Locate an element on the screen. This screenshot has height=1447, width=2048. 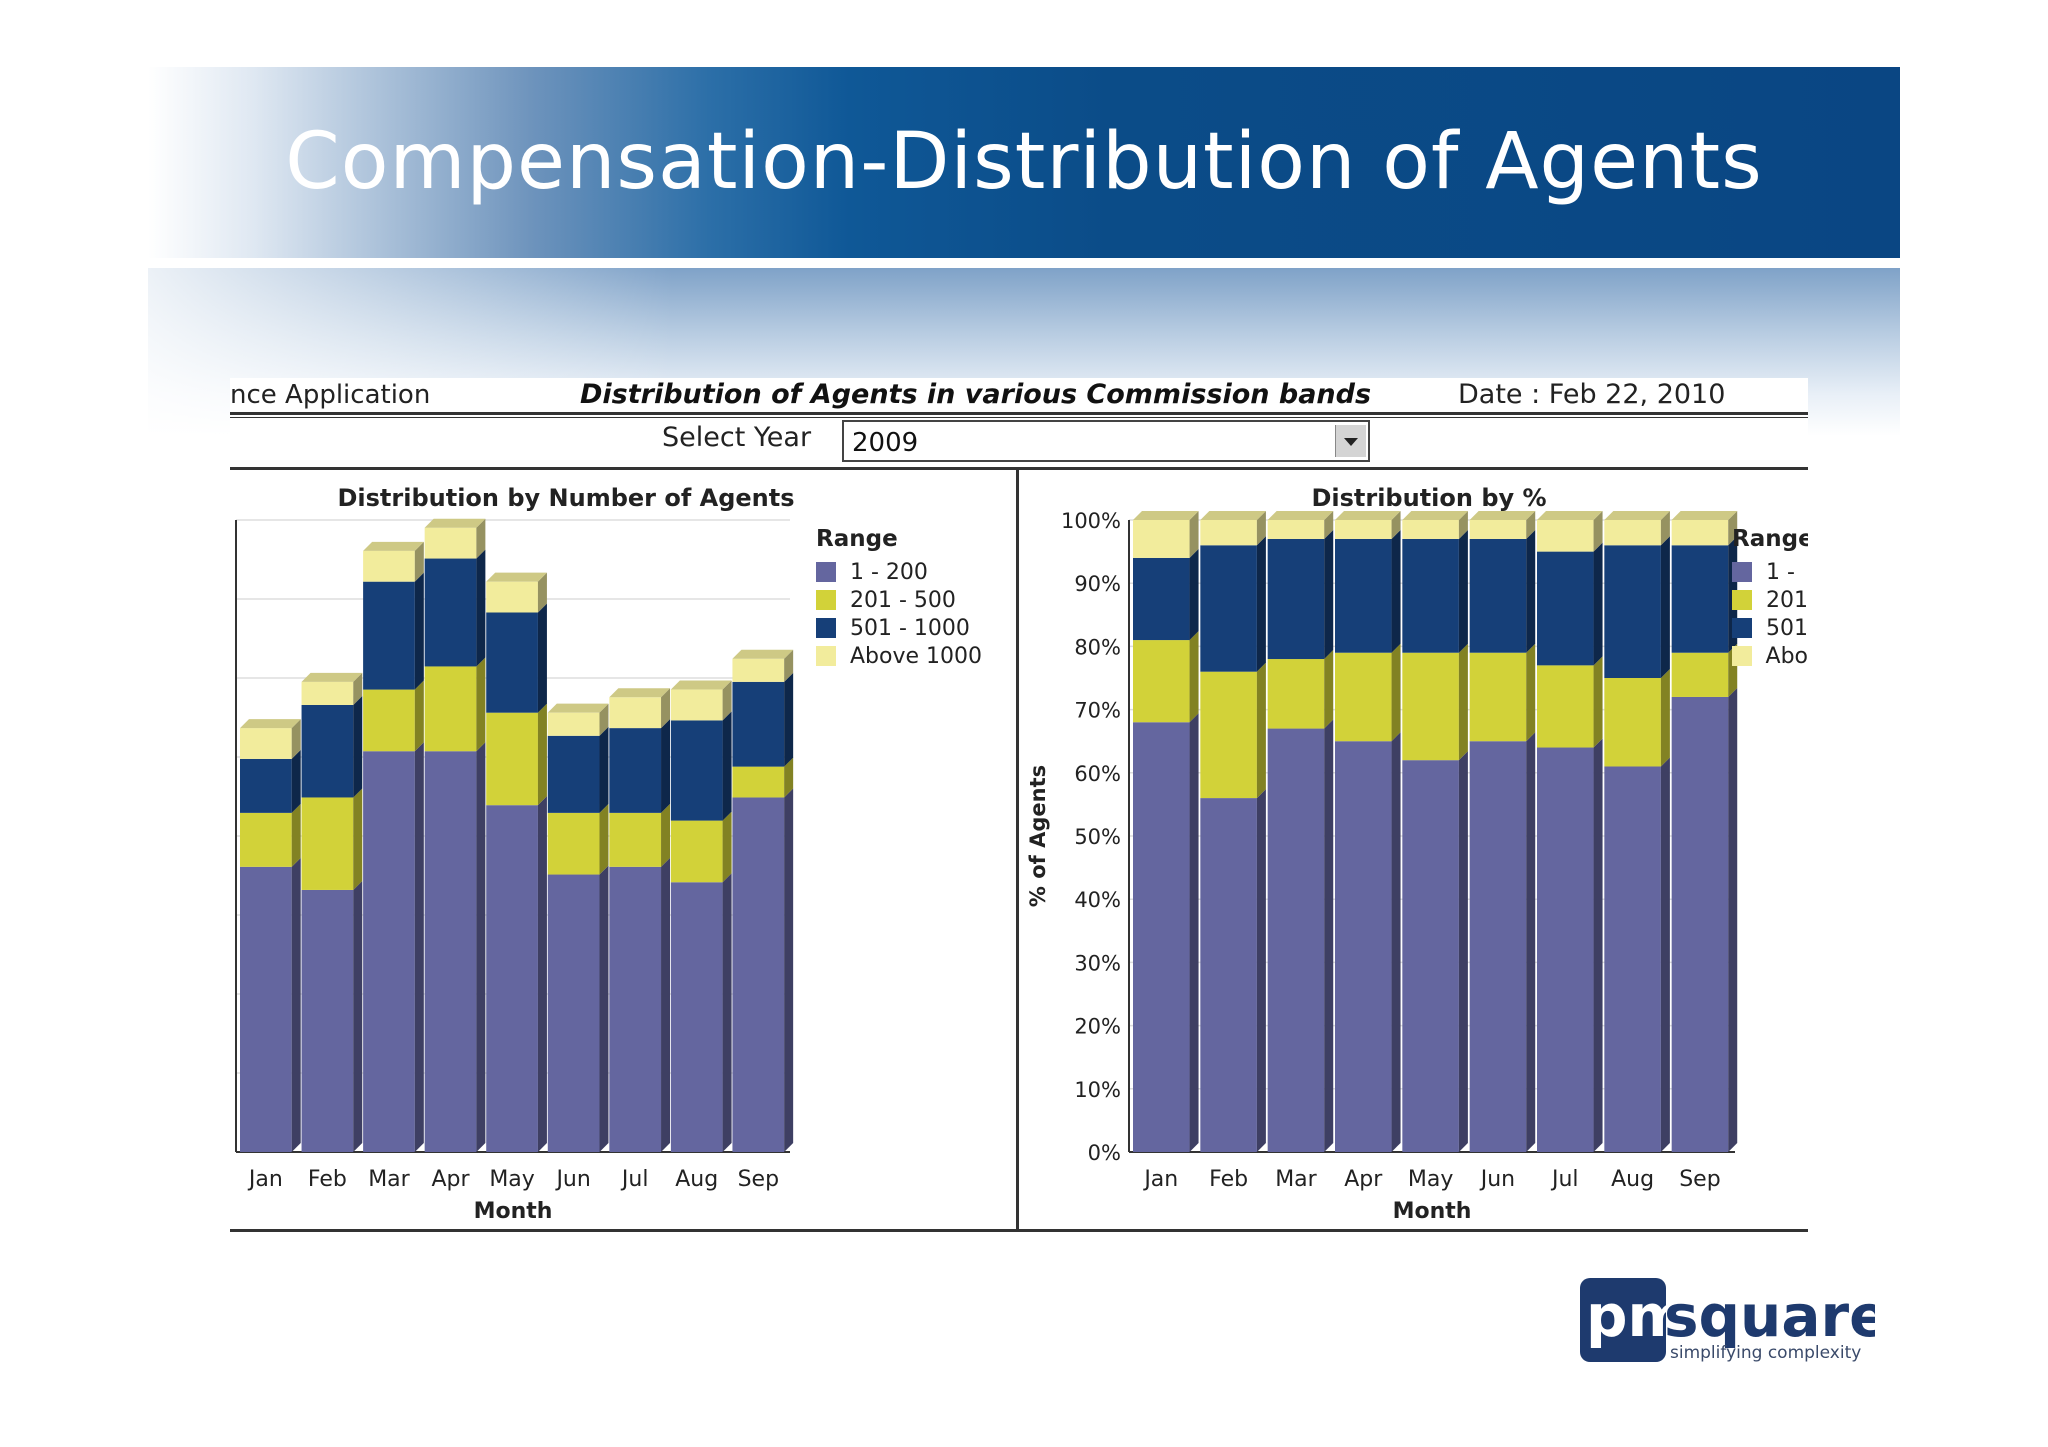
pmsquare-logo: pm square simplifying complexity is located at coordinates (1727, 1320).